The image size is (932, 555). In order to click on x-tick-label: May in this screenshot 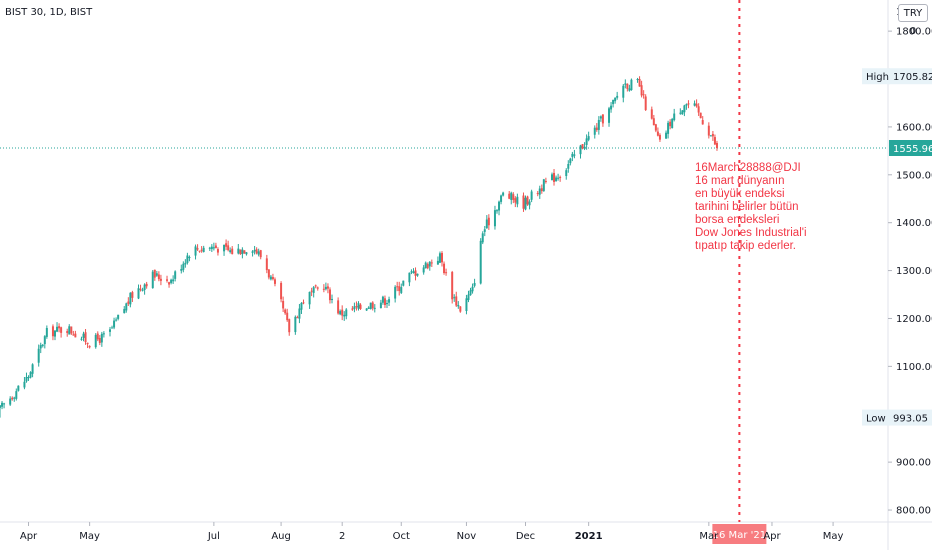, I will do `click(833, 536)`.